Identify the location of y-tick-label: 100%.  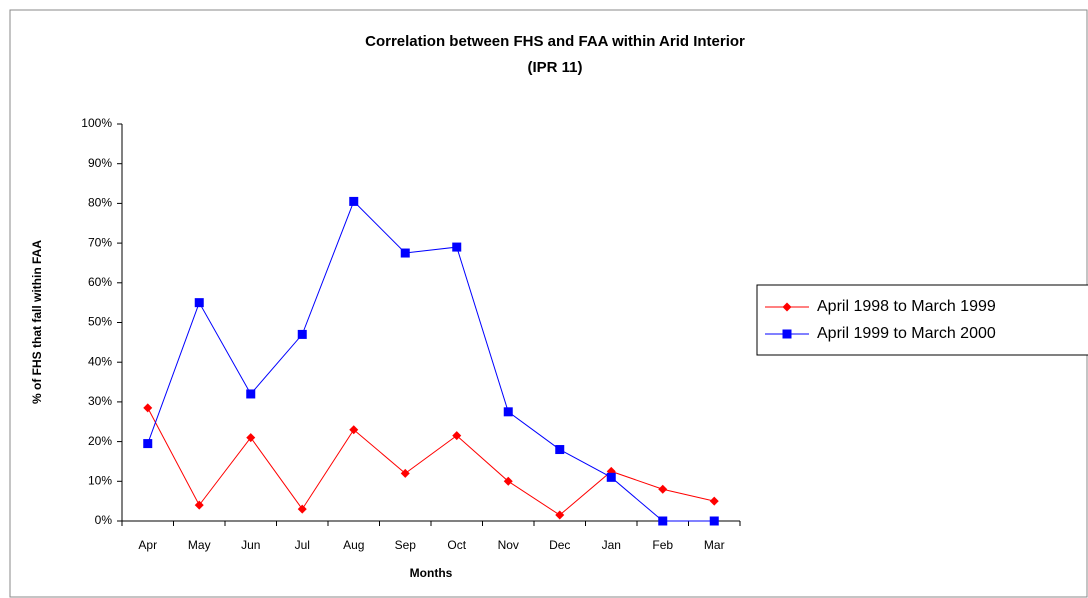
(96, 123).